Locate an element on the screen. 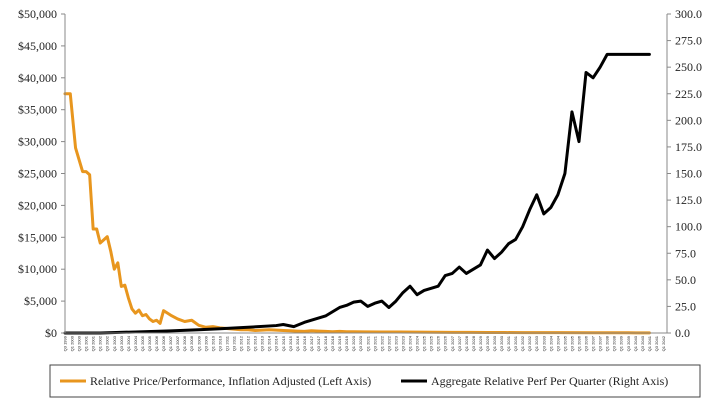 The image size is (716, 406). x-tick-label: Q3 2018 is located at coordinates (332, 343).